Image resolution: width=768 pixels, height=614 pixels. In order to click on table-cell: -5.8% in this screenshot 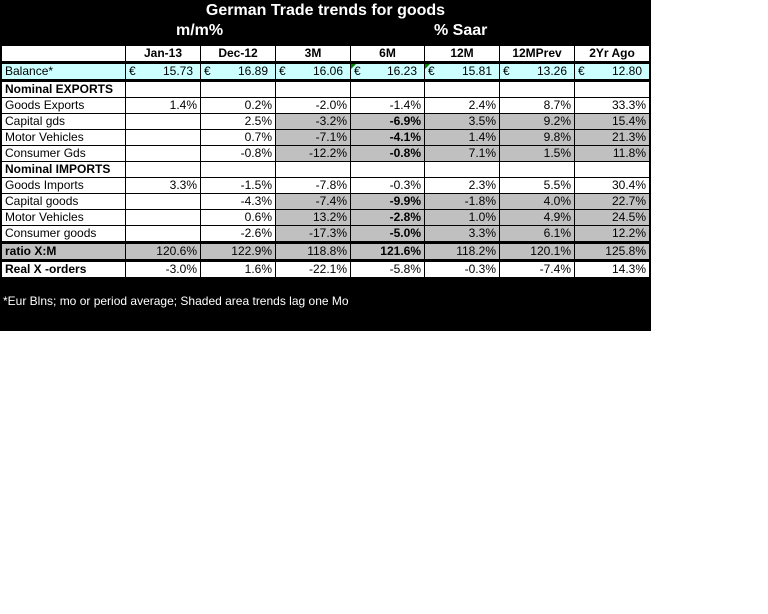, I will do `click(387, 269)`.